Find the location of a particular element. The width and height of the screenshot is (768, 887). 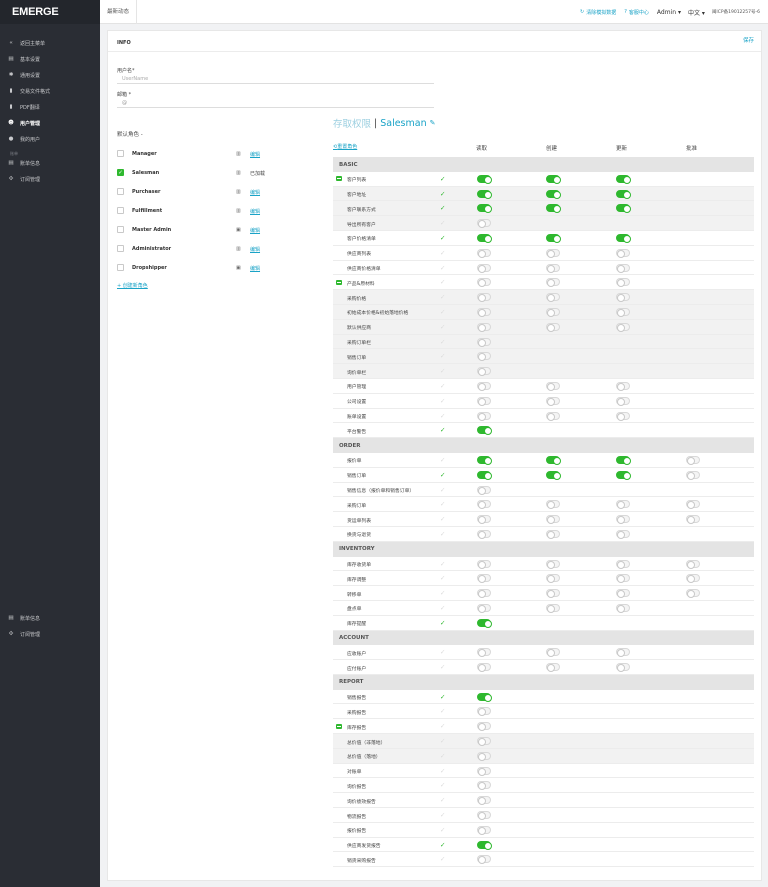

language-dropdown: 中文 ▾ is located at coordinates (696, 12).